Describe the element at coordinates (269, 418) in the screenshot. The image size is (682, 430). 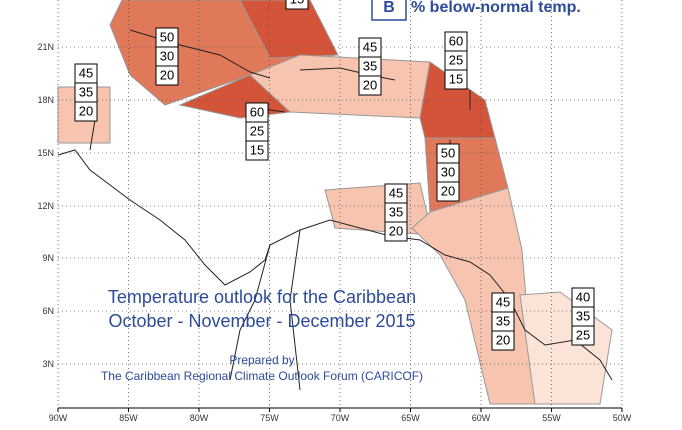
I see `lon-label: 75W` at that location.